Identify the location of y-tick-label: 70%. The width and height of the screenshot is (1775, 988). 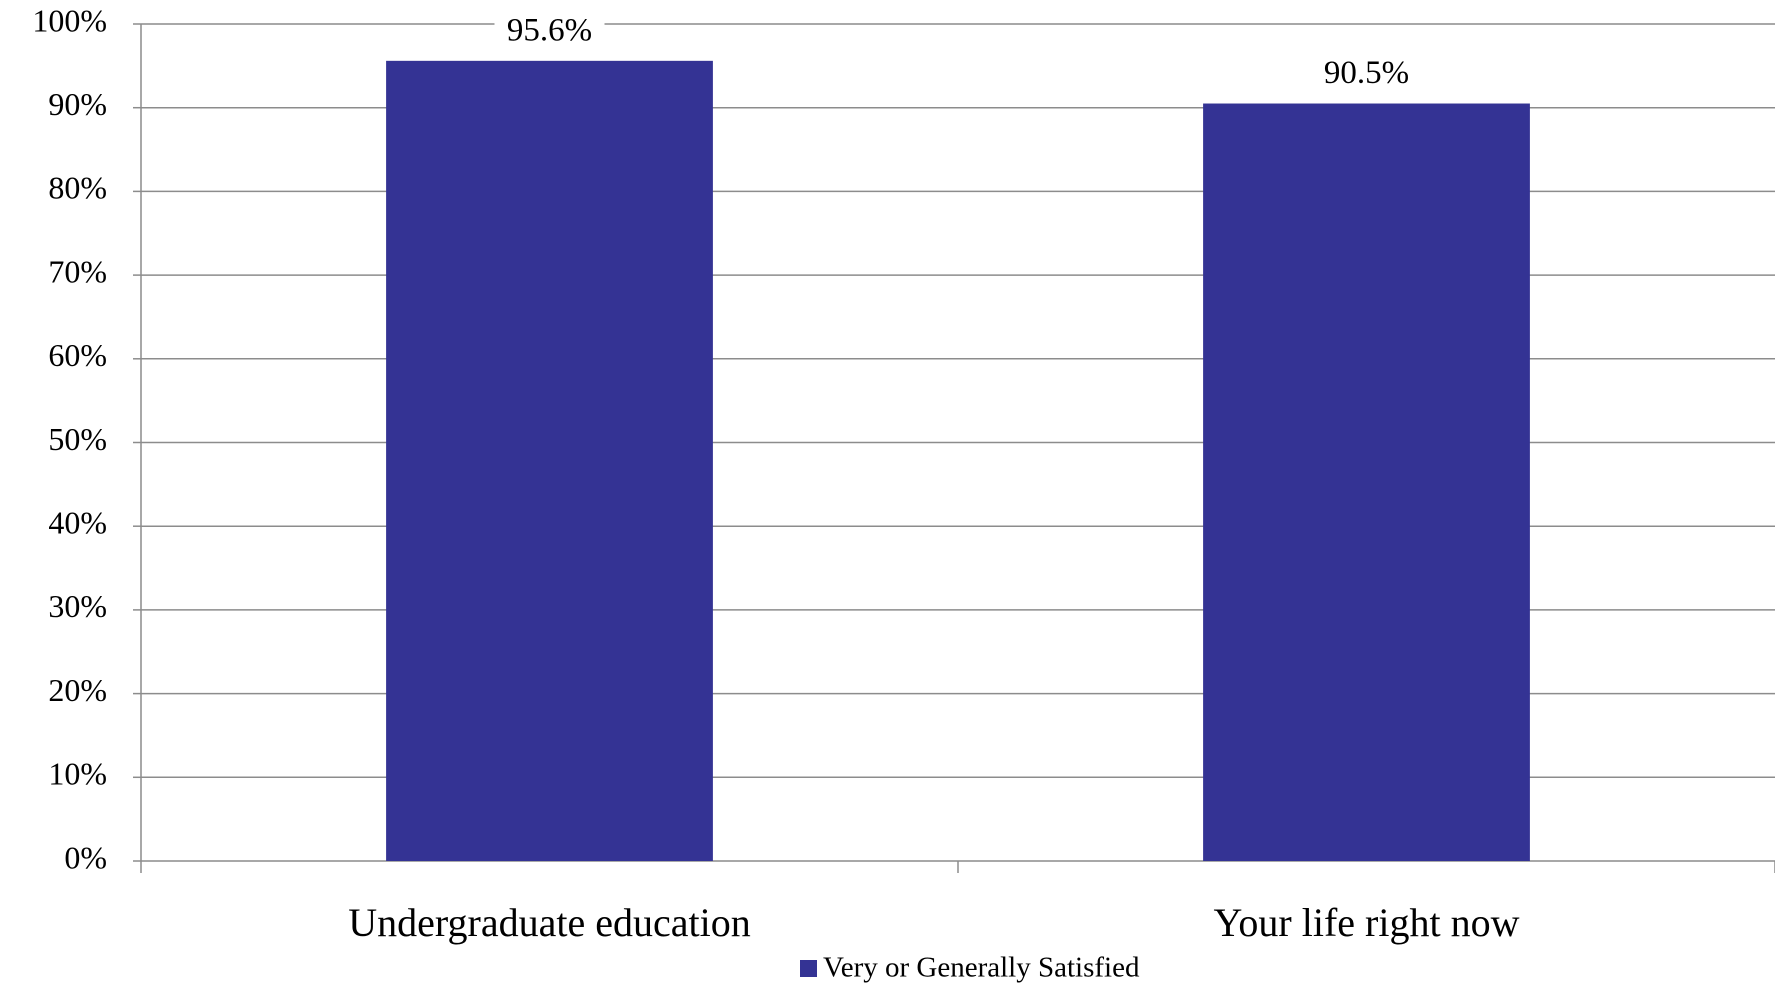
(77, 271).